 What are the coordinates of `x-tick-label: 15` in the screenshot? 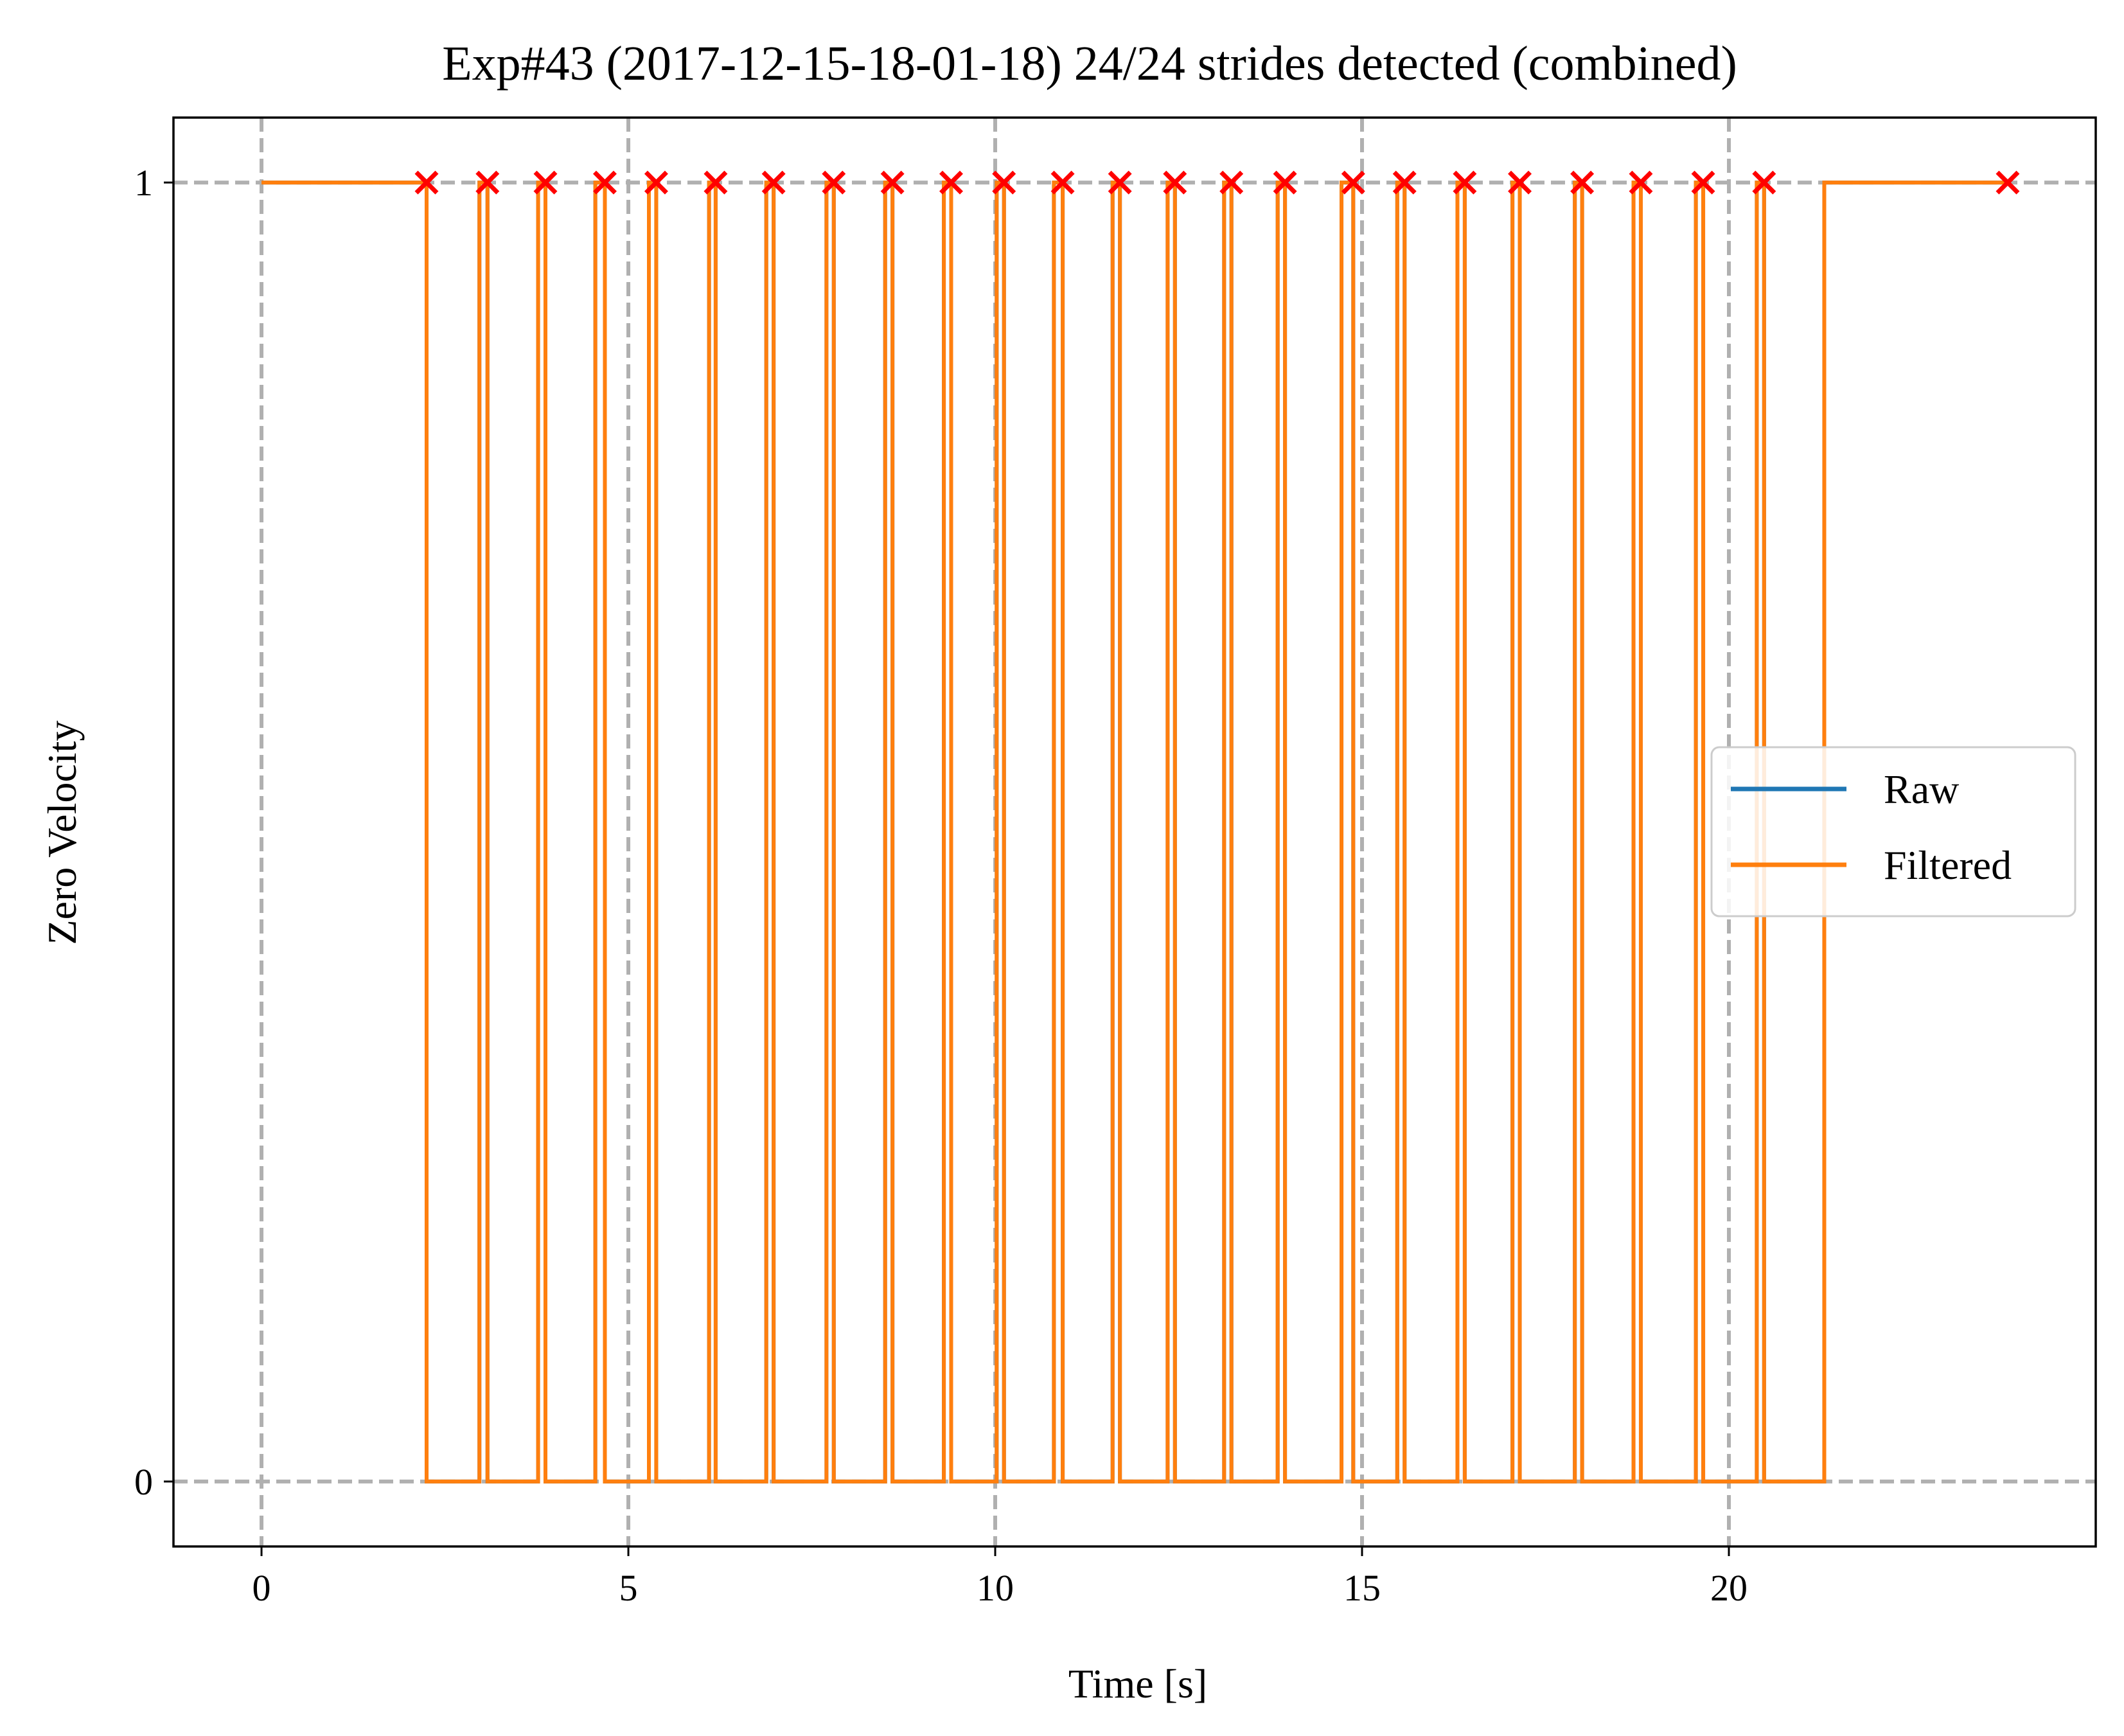 It's located at (1362, 1588).